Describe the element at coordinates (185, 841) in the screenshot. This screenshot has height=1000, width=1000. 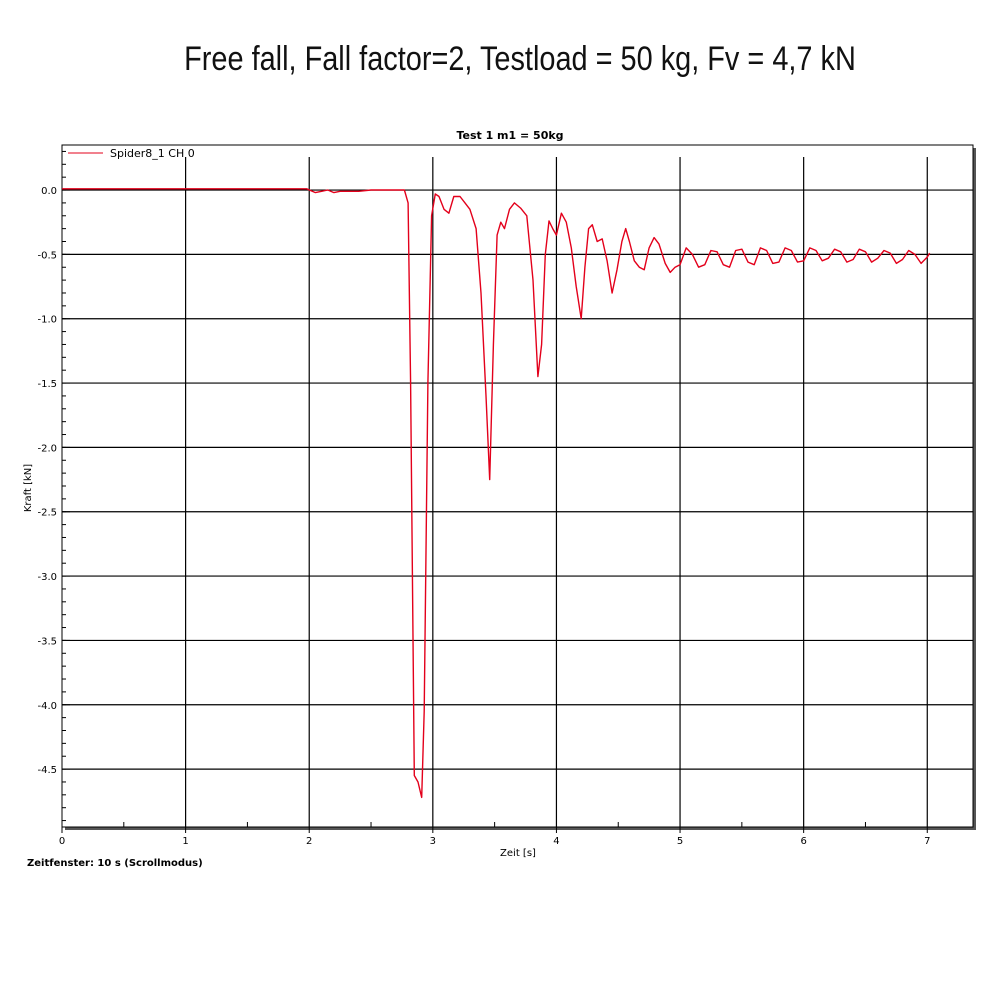
I see `x-tick-label: 1` at that location.